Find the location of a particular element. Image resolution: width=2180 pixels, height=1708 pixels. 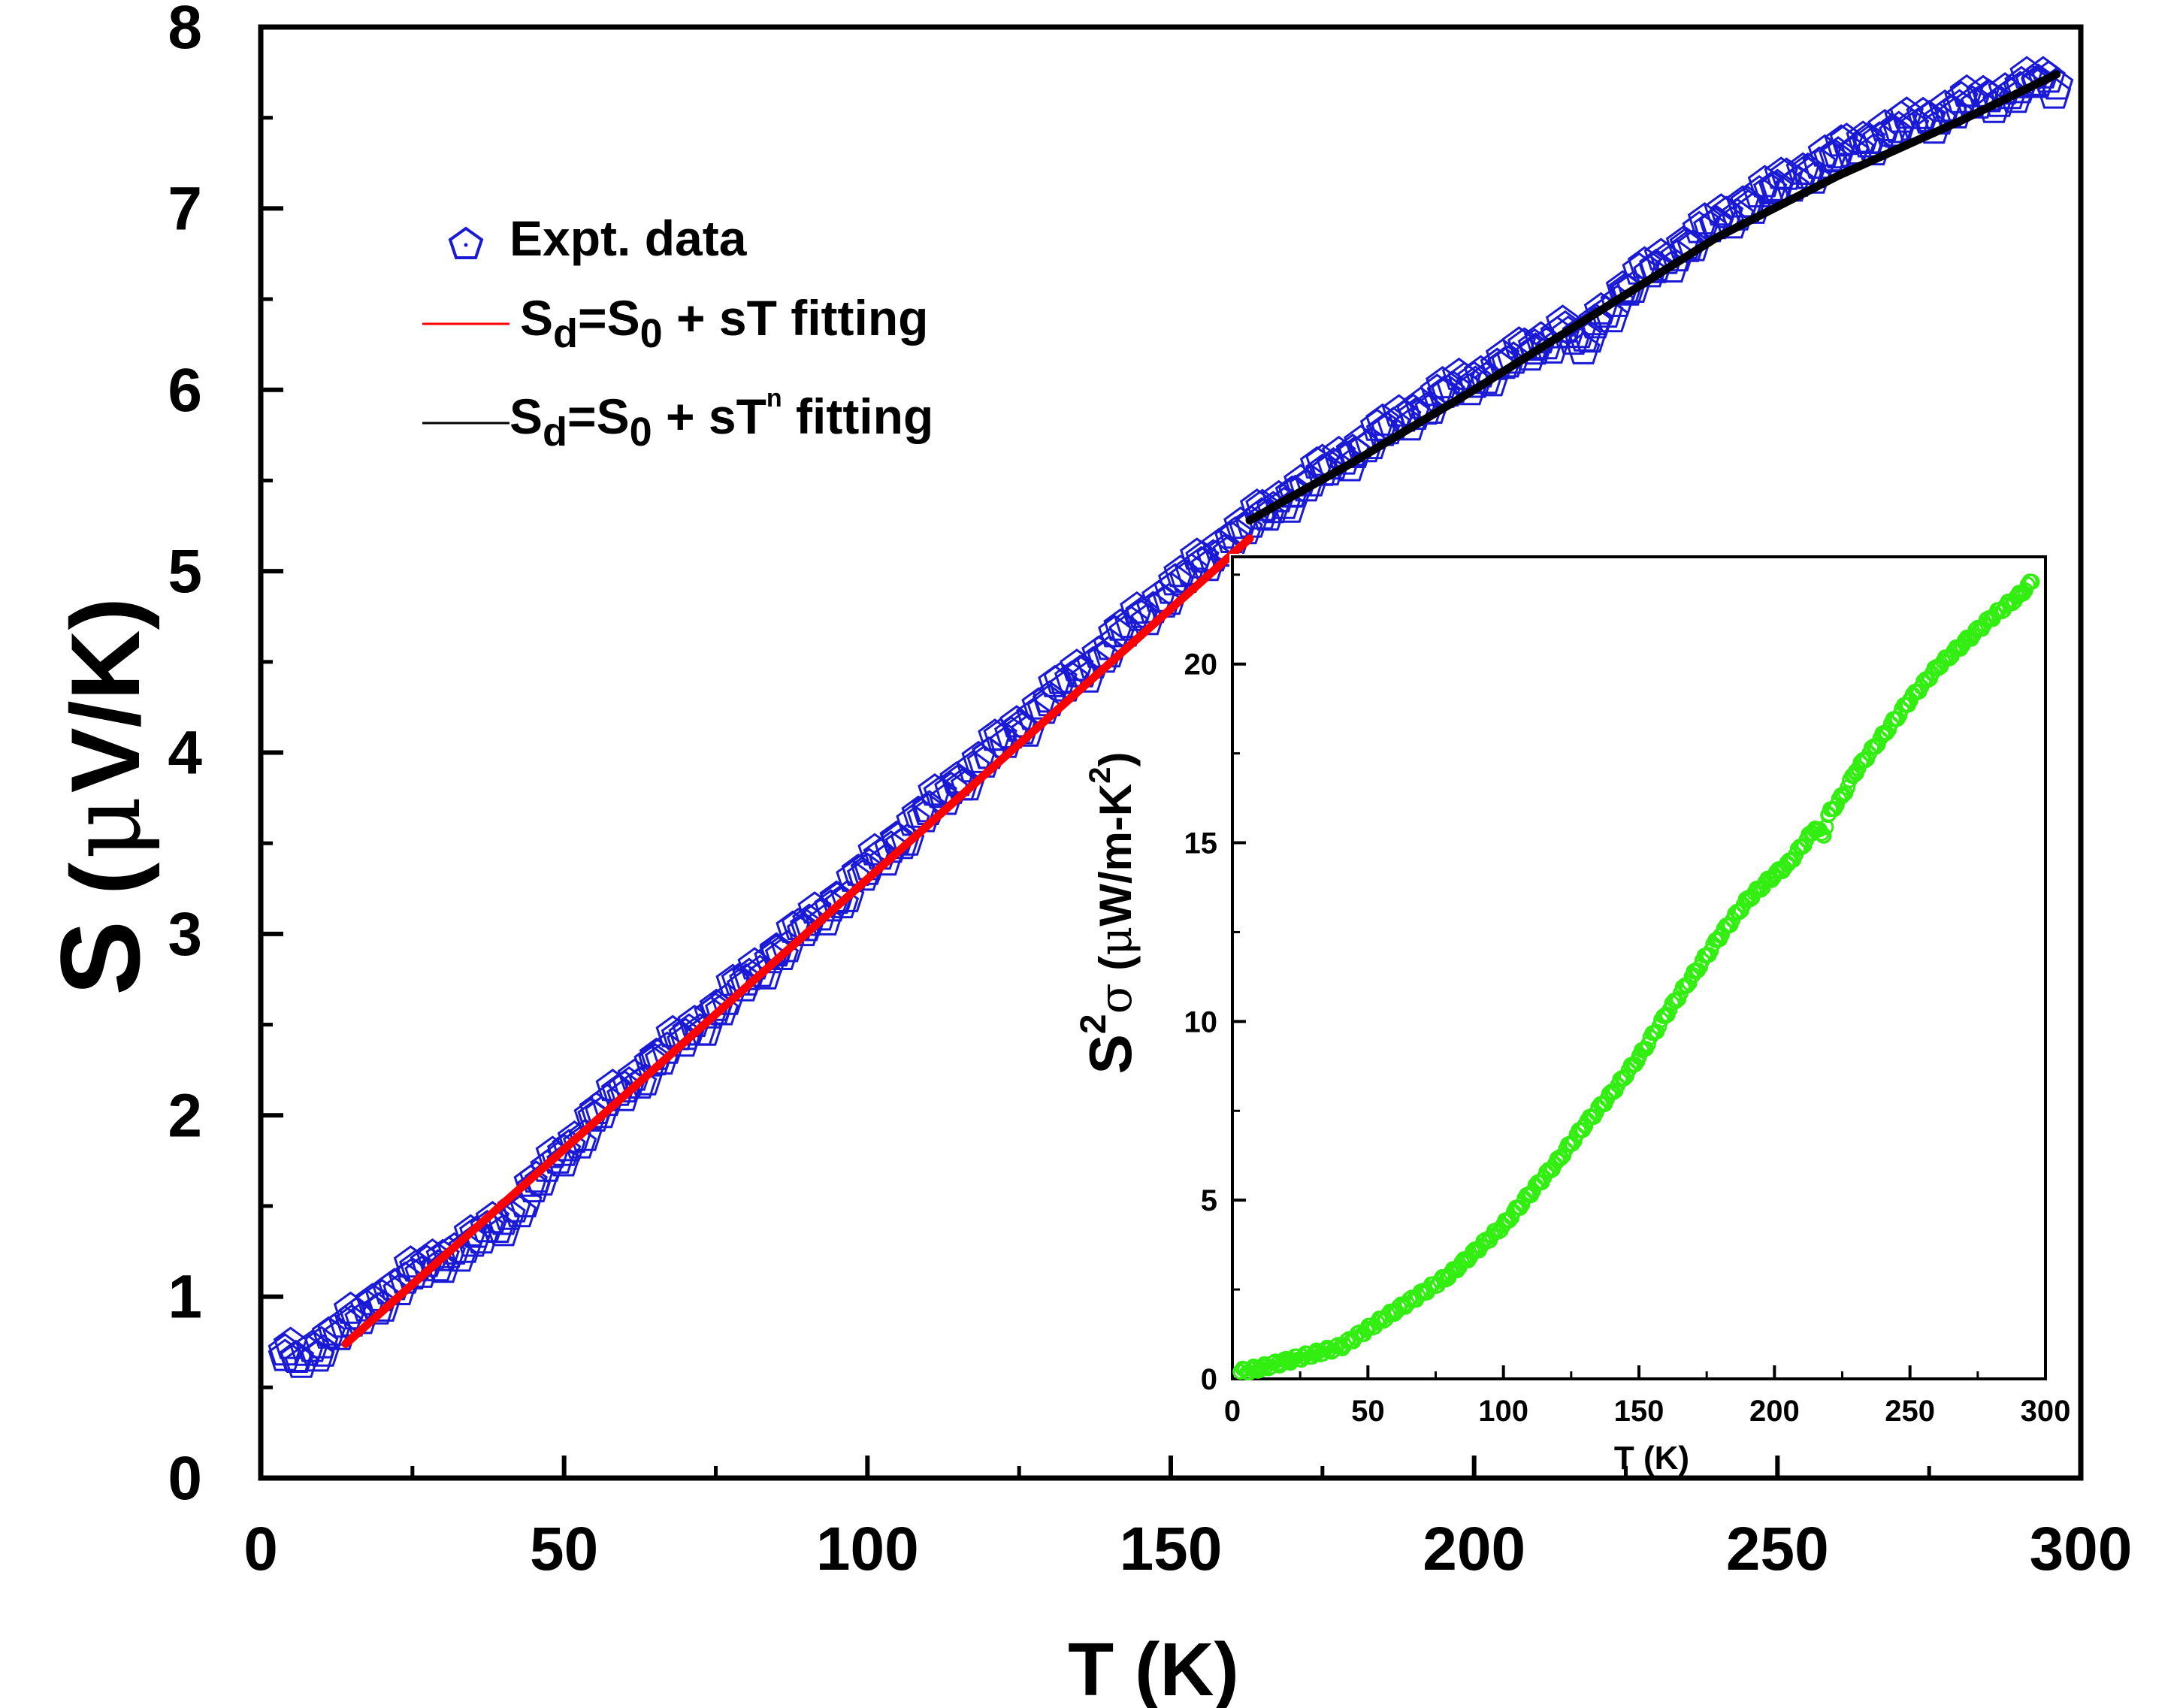

inset-y-tick-label: 5 is located at coordinates (1209, 1200).